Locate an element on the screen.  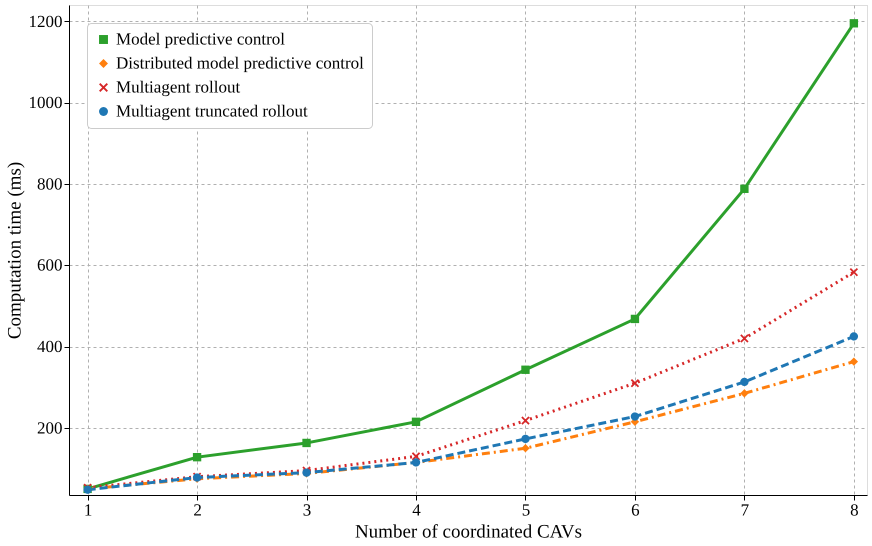
y-tick-label: 200 is located at coordinates (49, 428).